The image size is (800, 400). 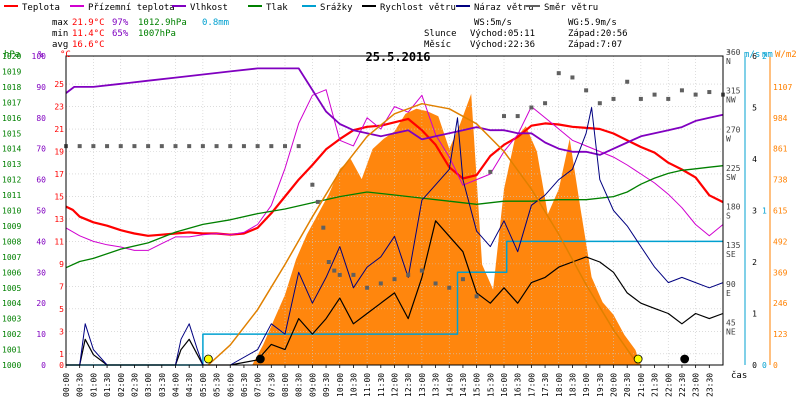 What do you see at coordinates (627, 385) in the screenshot?
I see `tick-x-label: 20:30` at bounding box center [627, 385].